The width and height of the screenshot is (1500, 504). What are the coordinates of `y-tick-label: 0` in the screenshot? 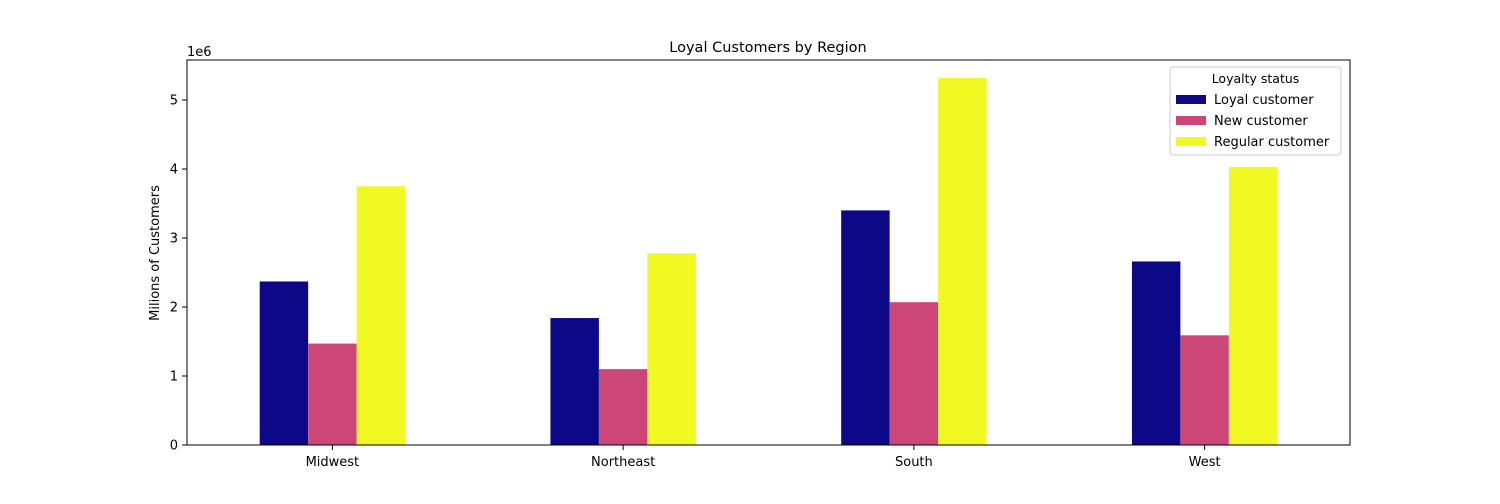 It's located at (174, 446).